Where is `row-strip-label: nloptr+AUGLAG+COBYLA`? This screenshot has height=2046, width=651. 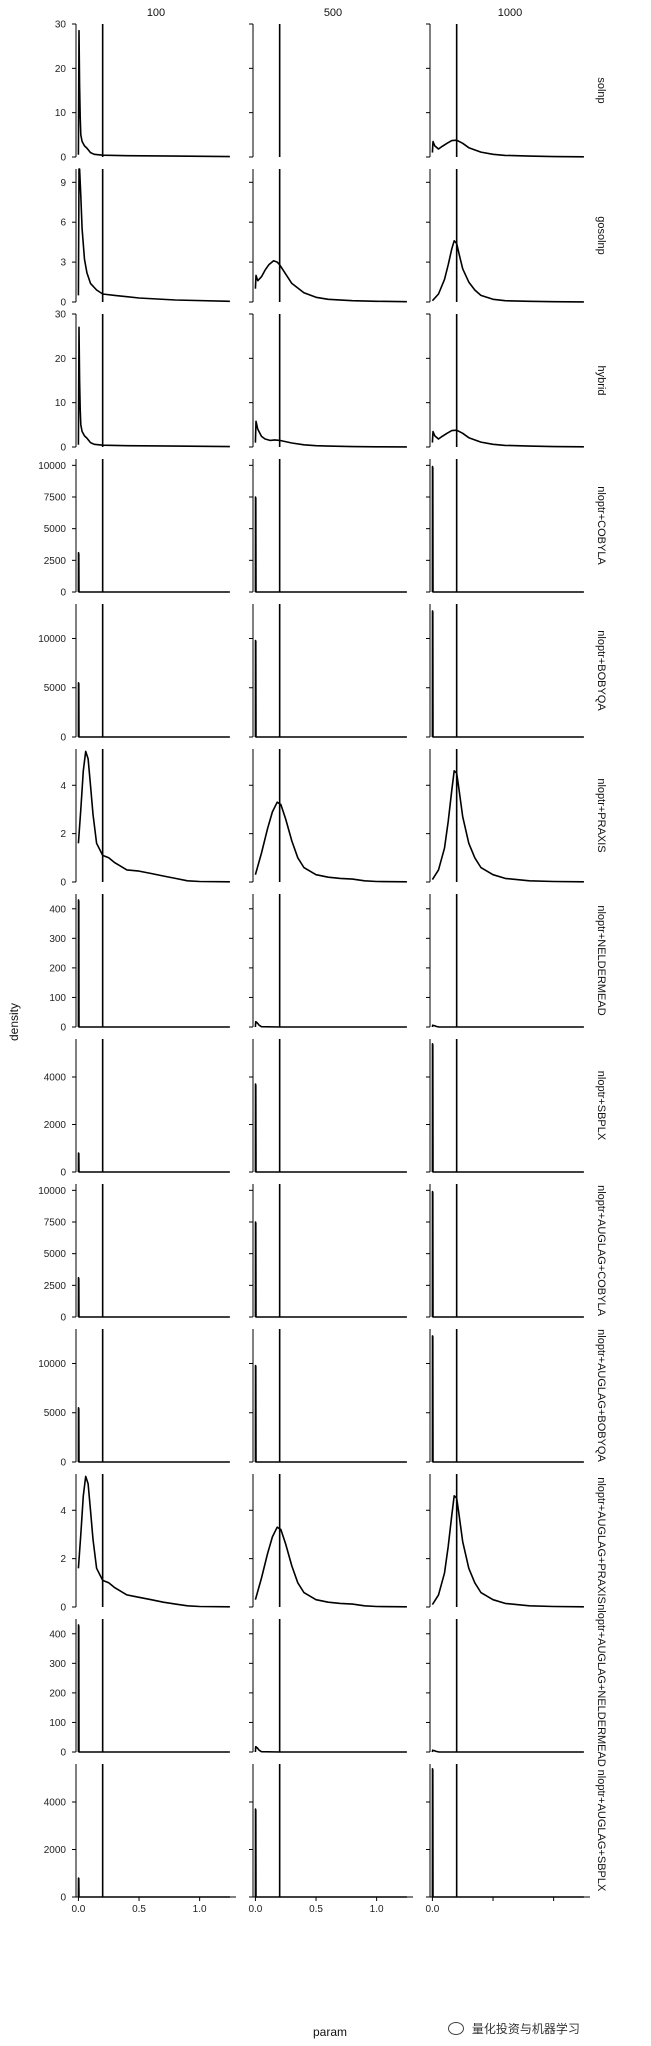 row-strip-label: nloptr+AUGLAG+COBYLA is located at coordinates (601, 1251).